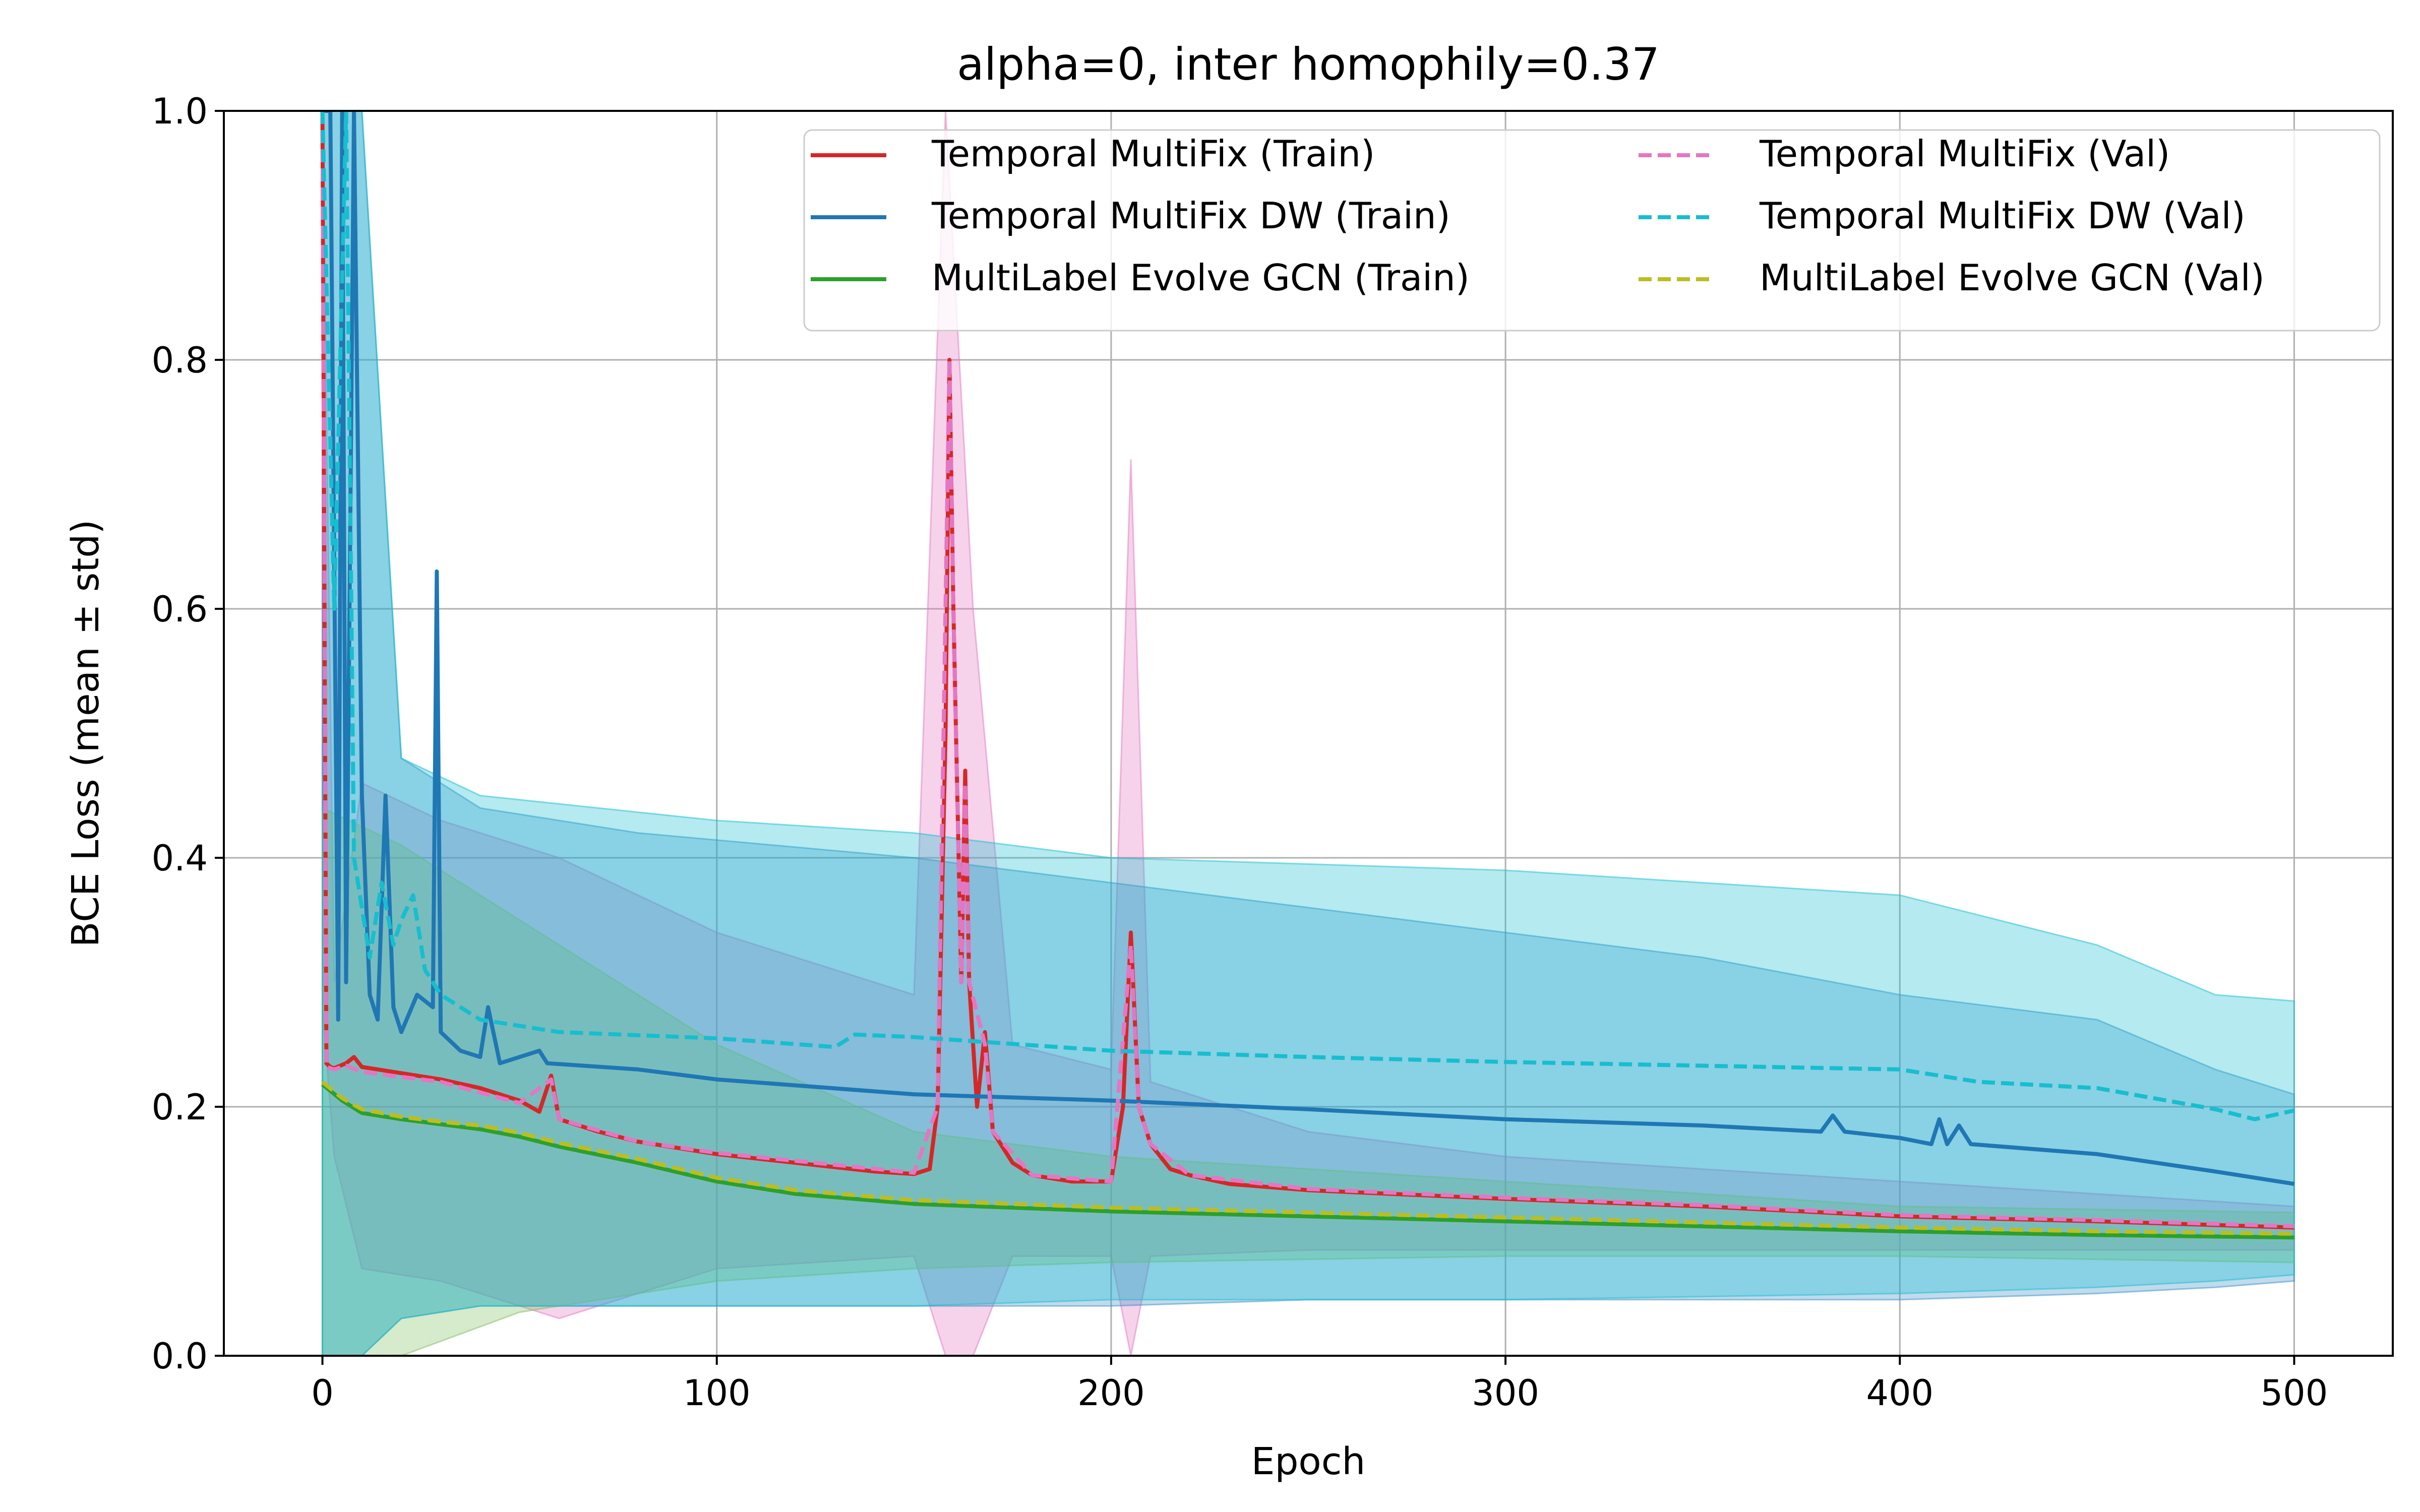 This screenshot has height=1512, width=2420. Describe the element at coordinates (85, 733) in the screenshot. I see `y-axis-label: BCE Loss (mean ± std)` at that location.